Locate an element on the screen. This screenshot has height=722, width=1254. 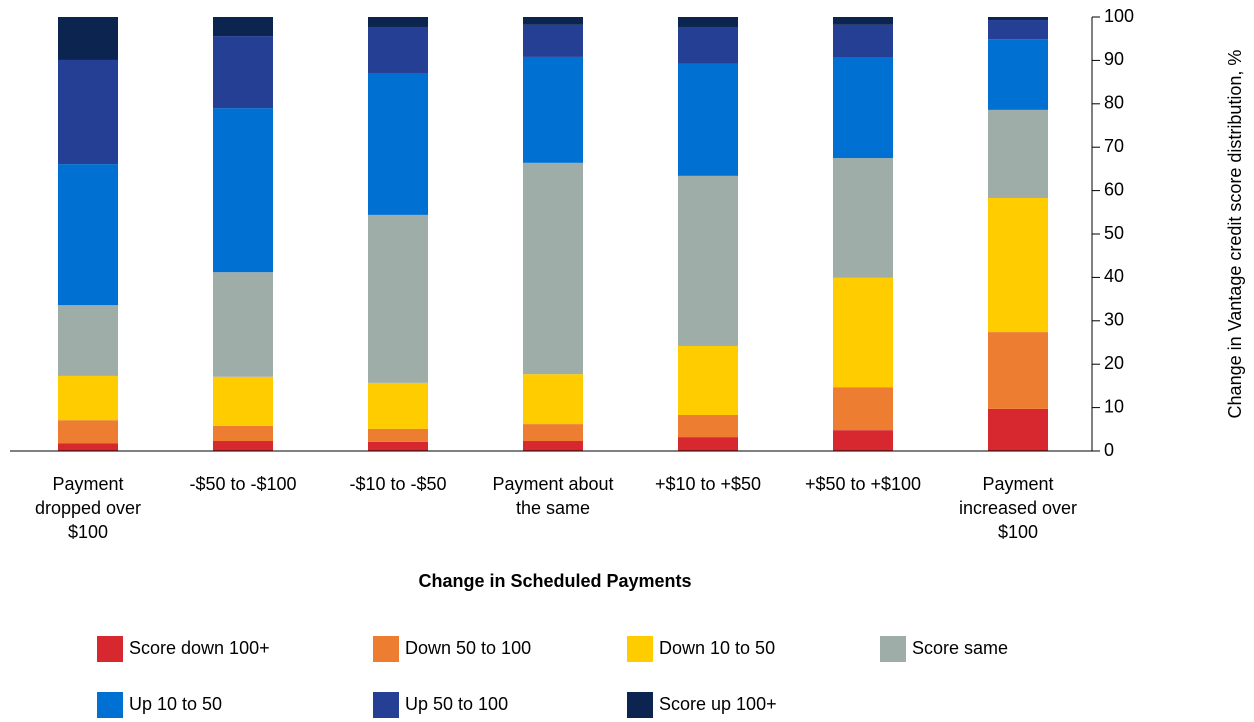
legend-label: Score down 100+ is located at coordinates (199, 648).